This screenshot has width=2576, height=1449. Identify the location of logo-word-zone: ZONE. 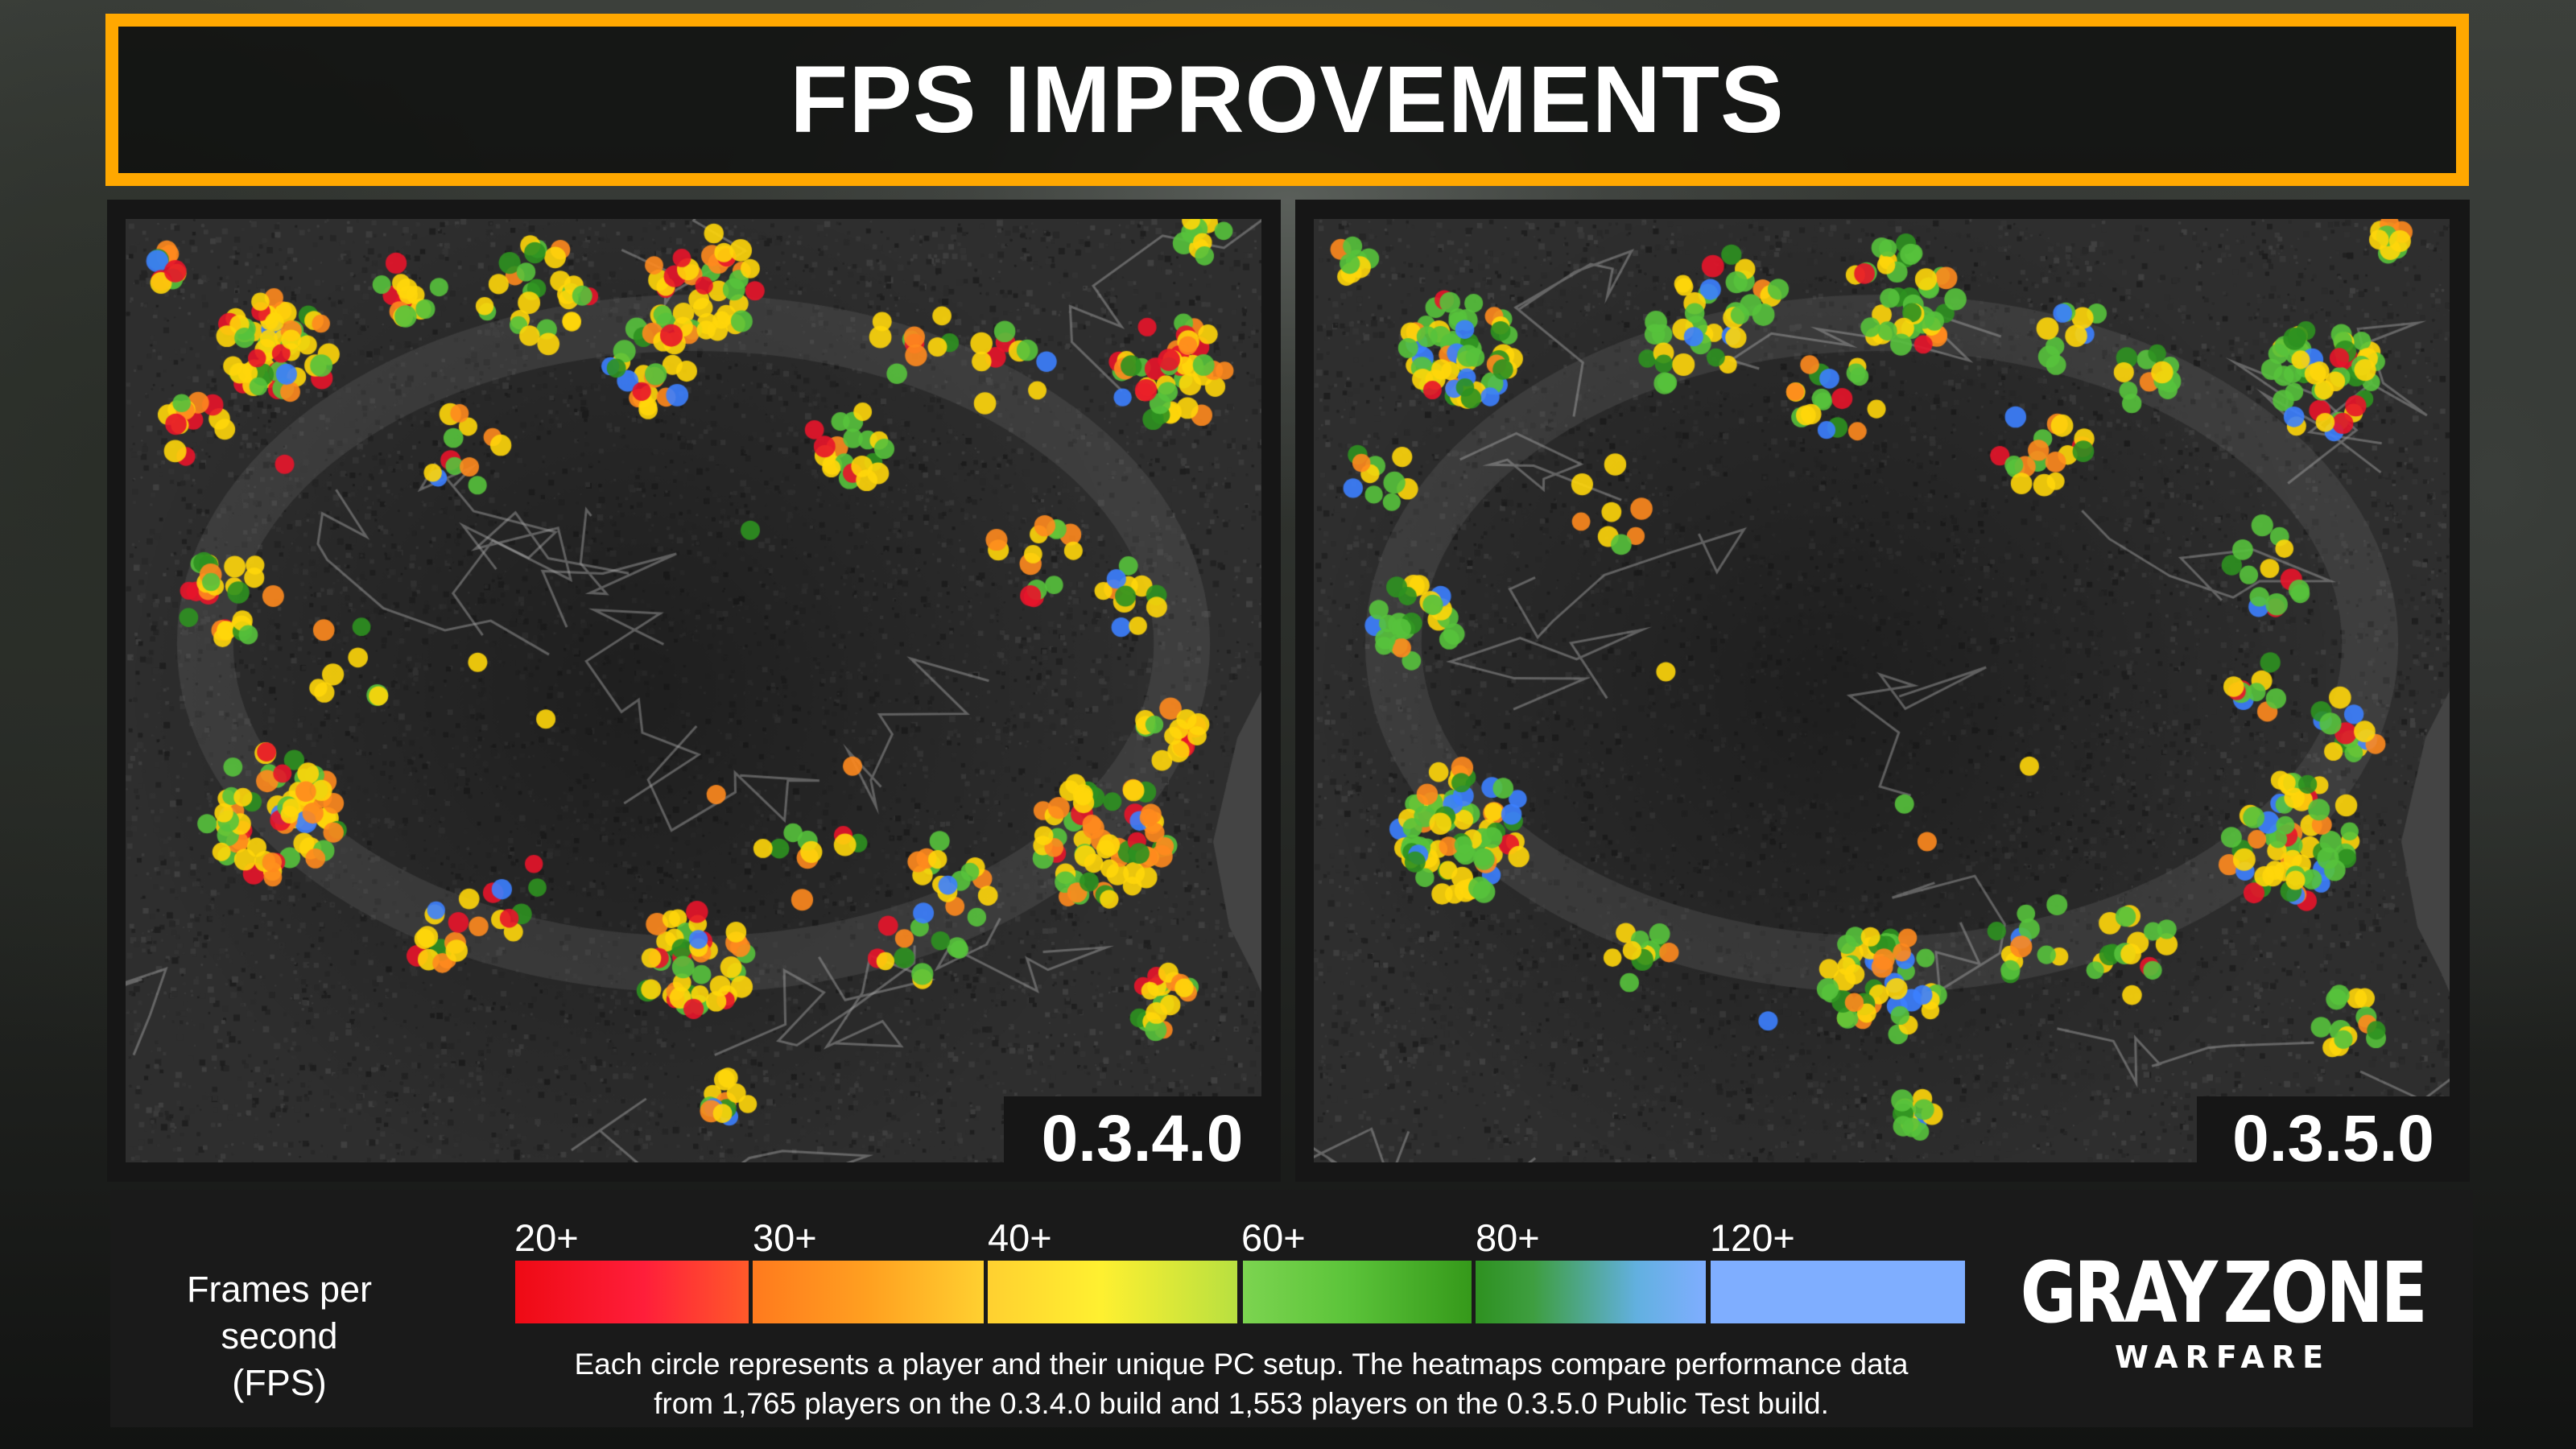
(2325, 1293).